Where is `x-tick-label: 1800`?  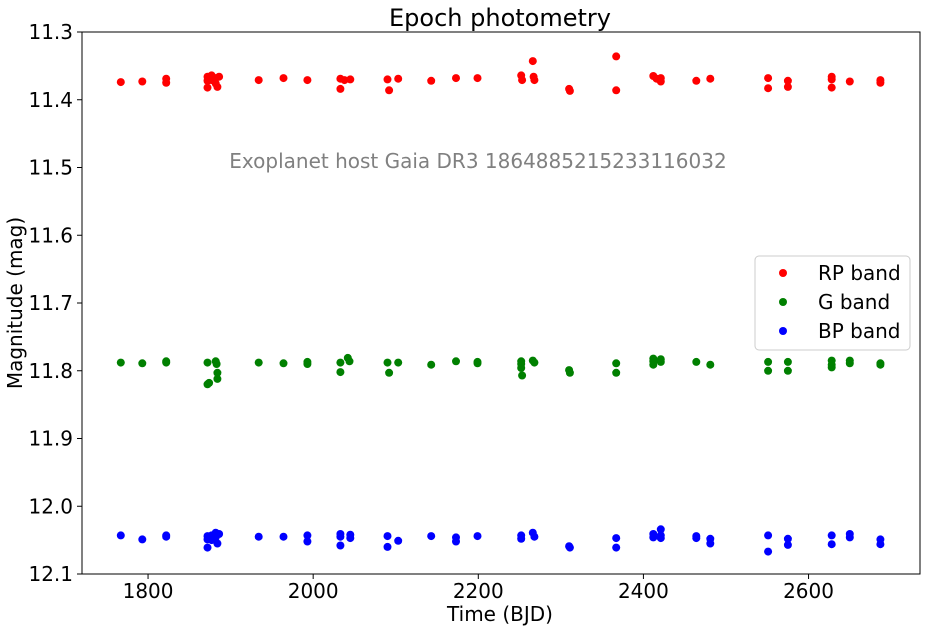 x-tick-label: 1800 is located at coordinates (148, 591).